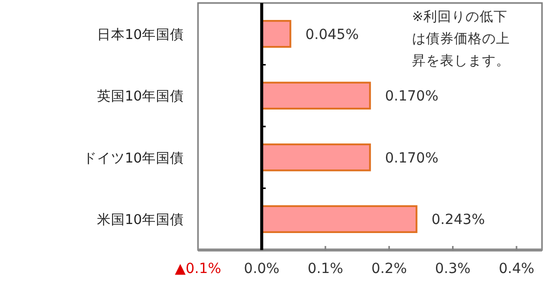  What do you see at coordinates (198, 269) in the screenshot?
I see `x-tick-label: ▲0.1%` at bounding box center [198, 269].